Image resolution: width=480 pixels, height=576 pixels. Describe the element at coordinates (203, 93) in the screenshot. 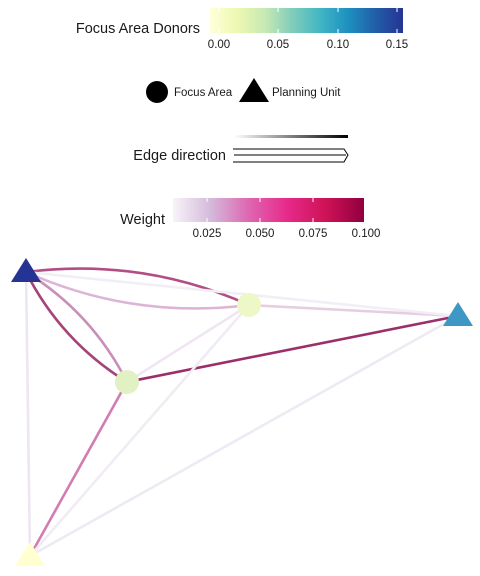

I see `focus-area-label: Focus Area` at that location.